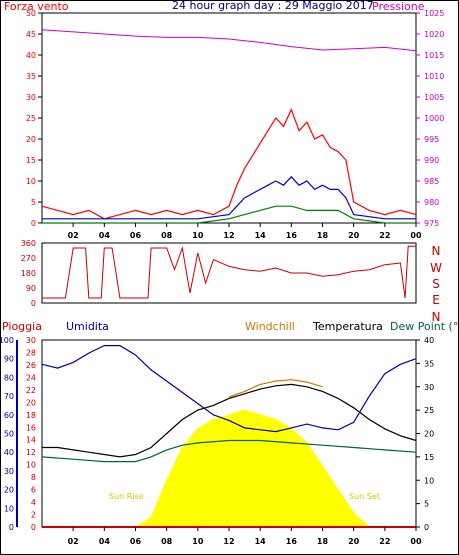 This screenshot has width=459, height=555. Describe the element at coordinates (33, 502) in the screenshot. I see `rain-y-tick-label: 4` at that location.